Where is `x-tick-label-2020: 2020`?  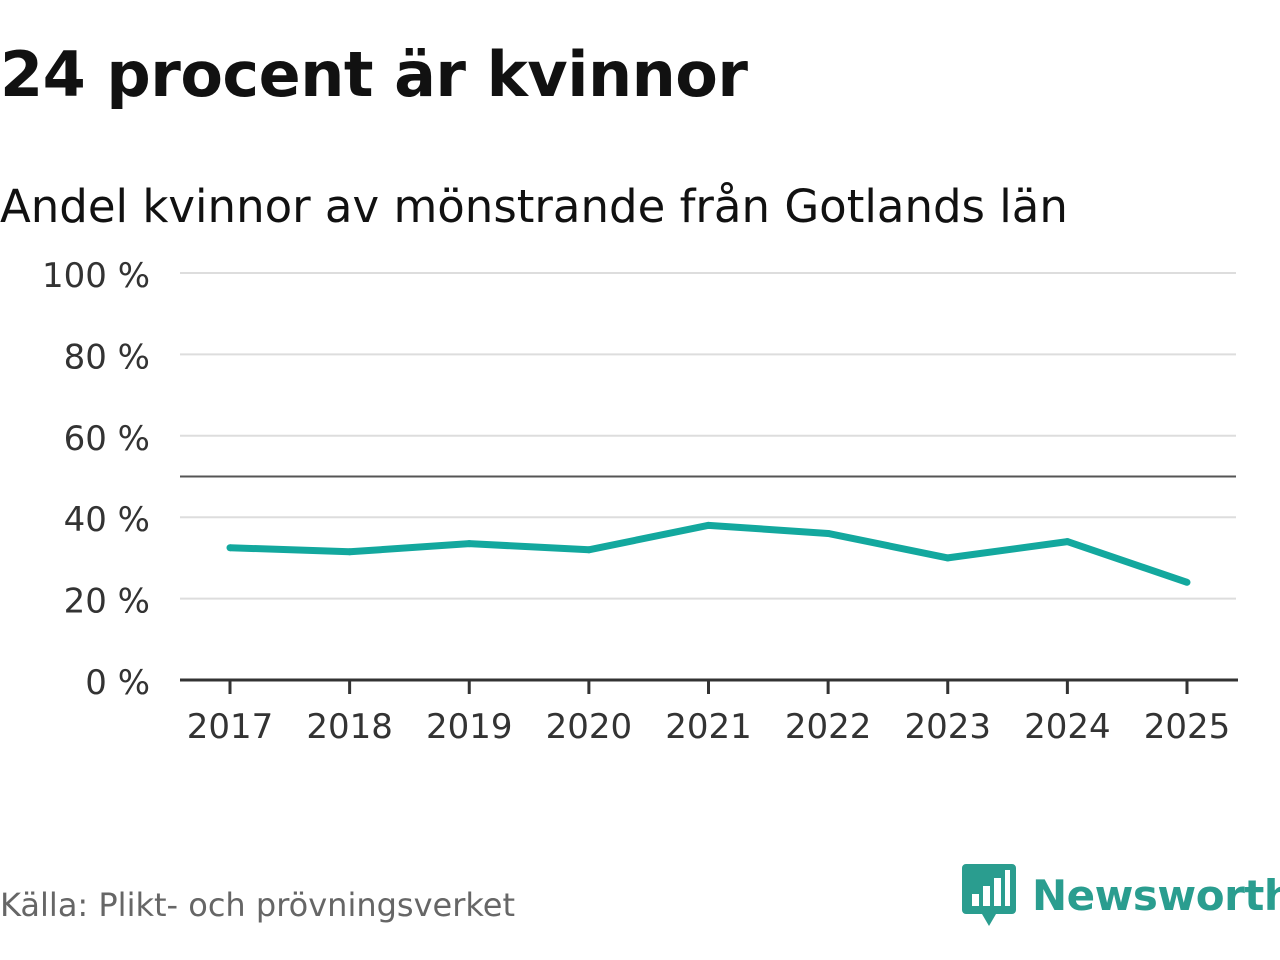 x-tick-label-2020: 2020 is located at coordinates (589, 727).